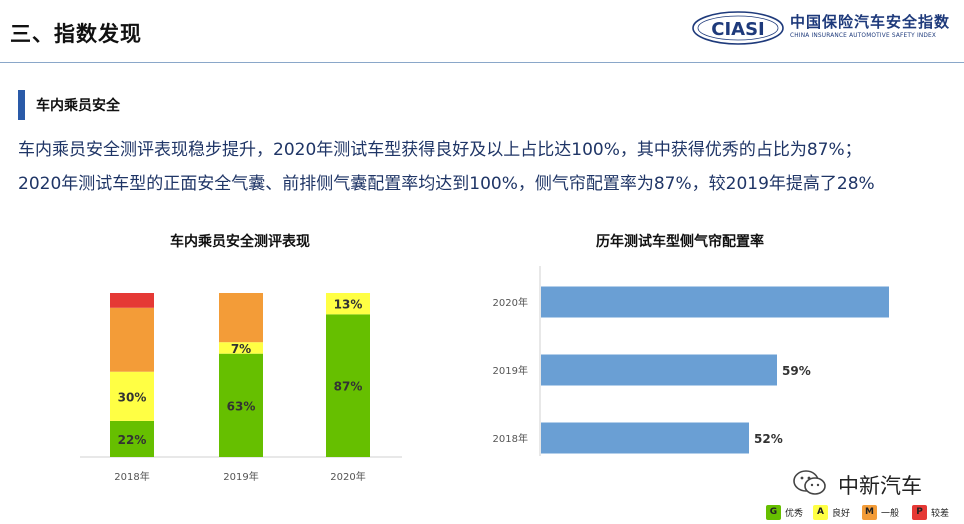 The width and height of the screenshot is (964, 524). What do you see at coordinates (347, 476) in the screenshot?
I see `x-tick-label: 2020年` at bounding box center [347, 476].